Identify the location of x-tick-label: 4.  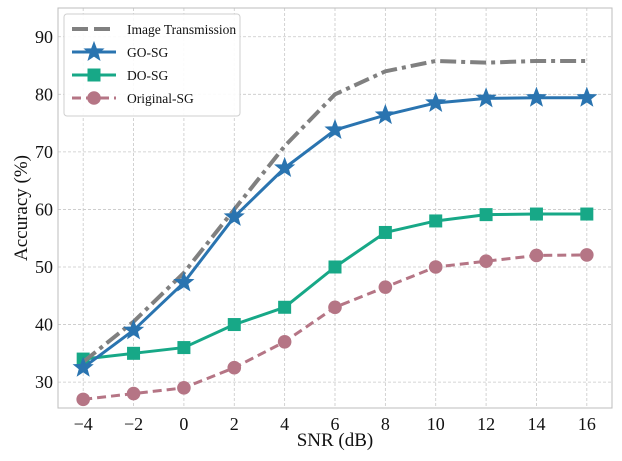
(284, 424).